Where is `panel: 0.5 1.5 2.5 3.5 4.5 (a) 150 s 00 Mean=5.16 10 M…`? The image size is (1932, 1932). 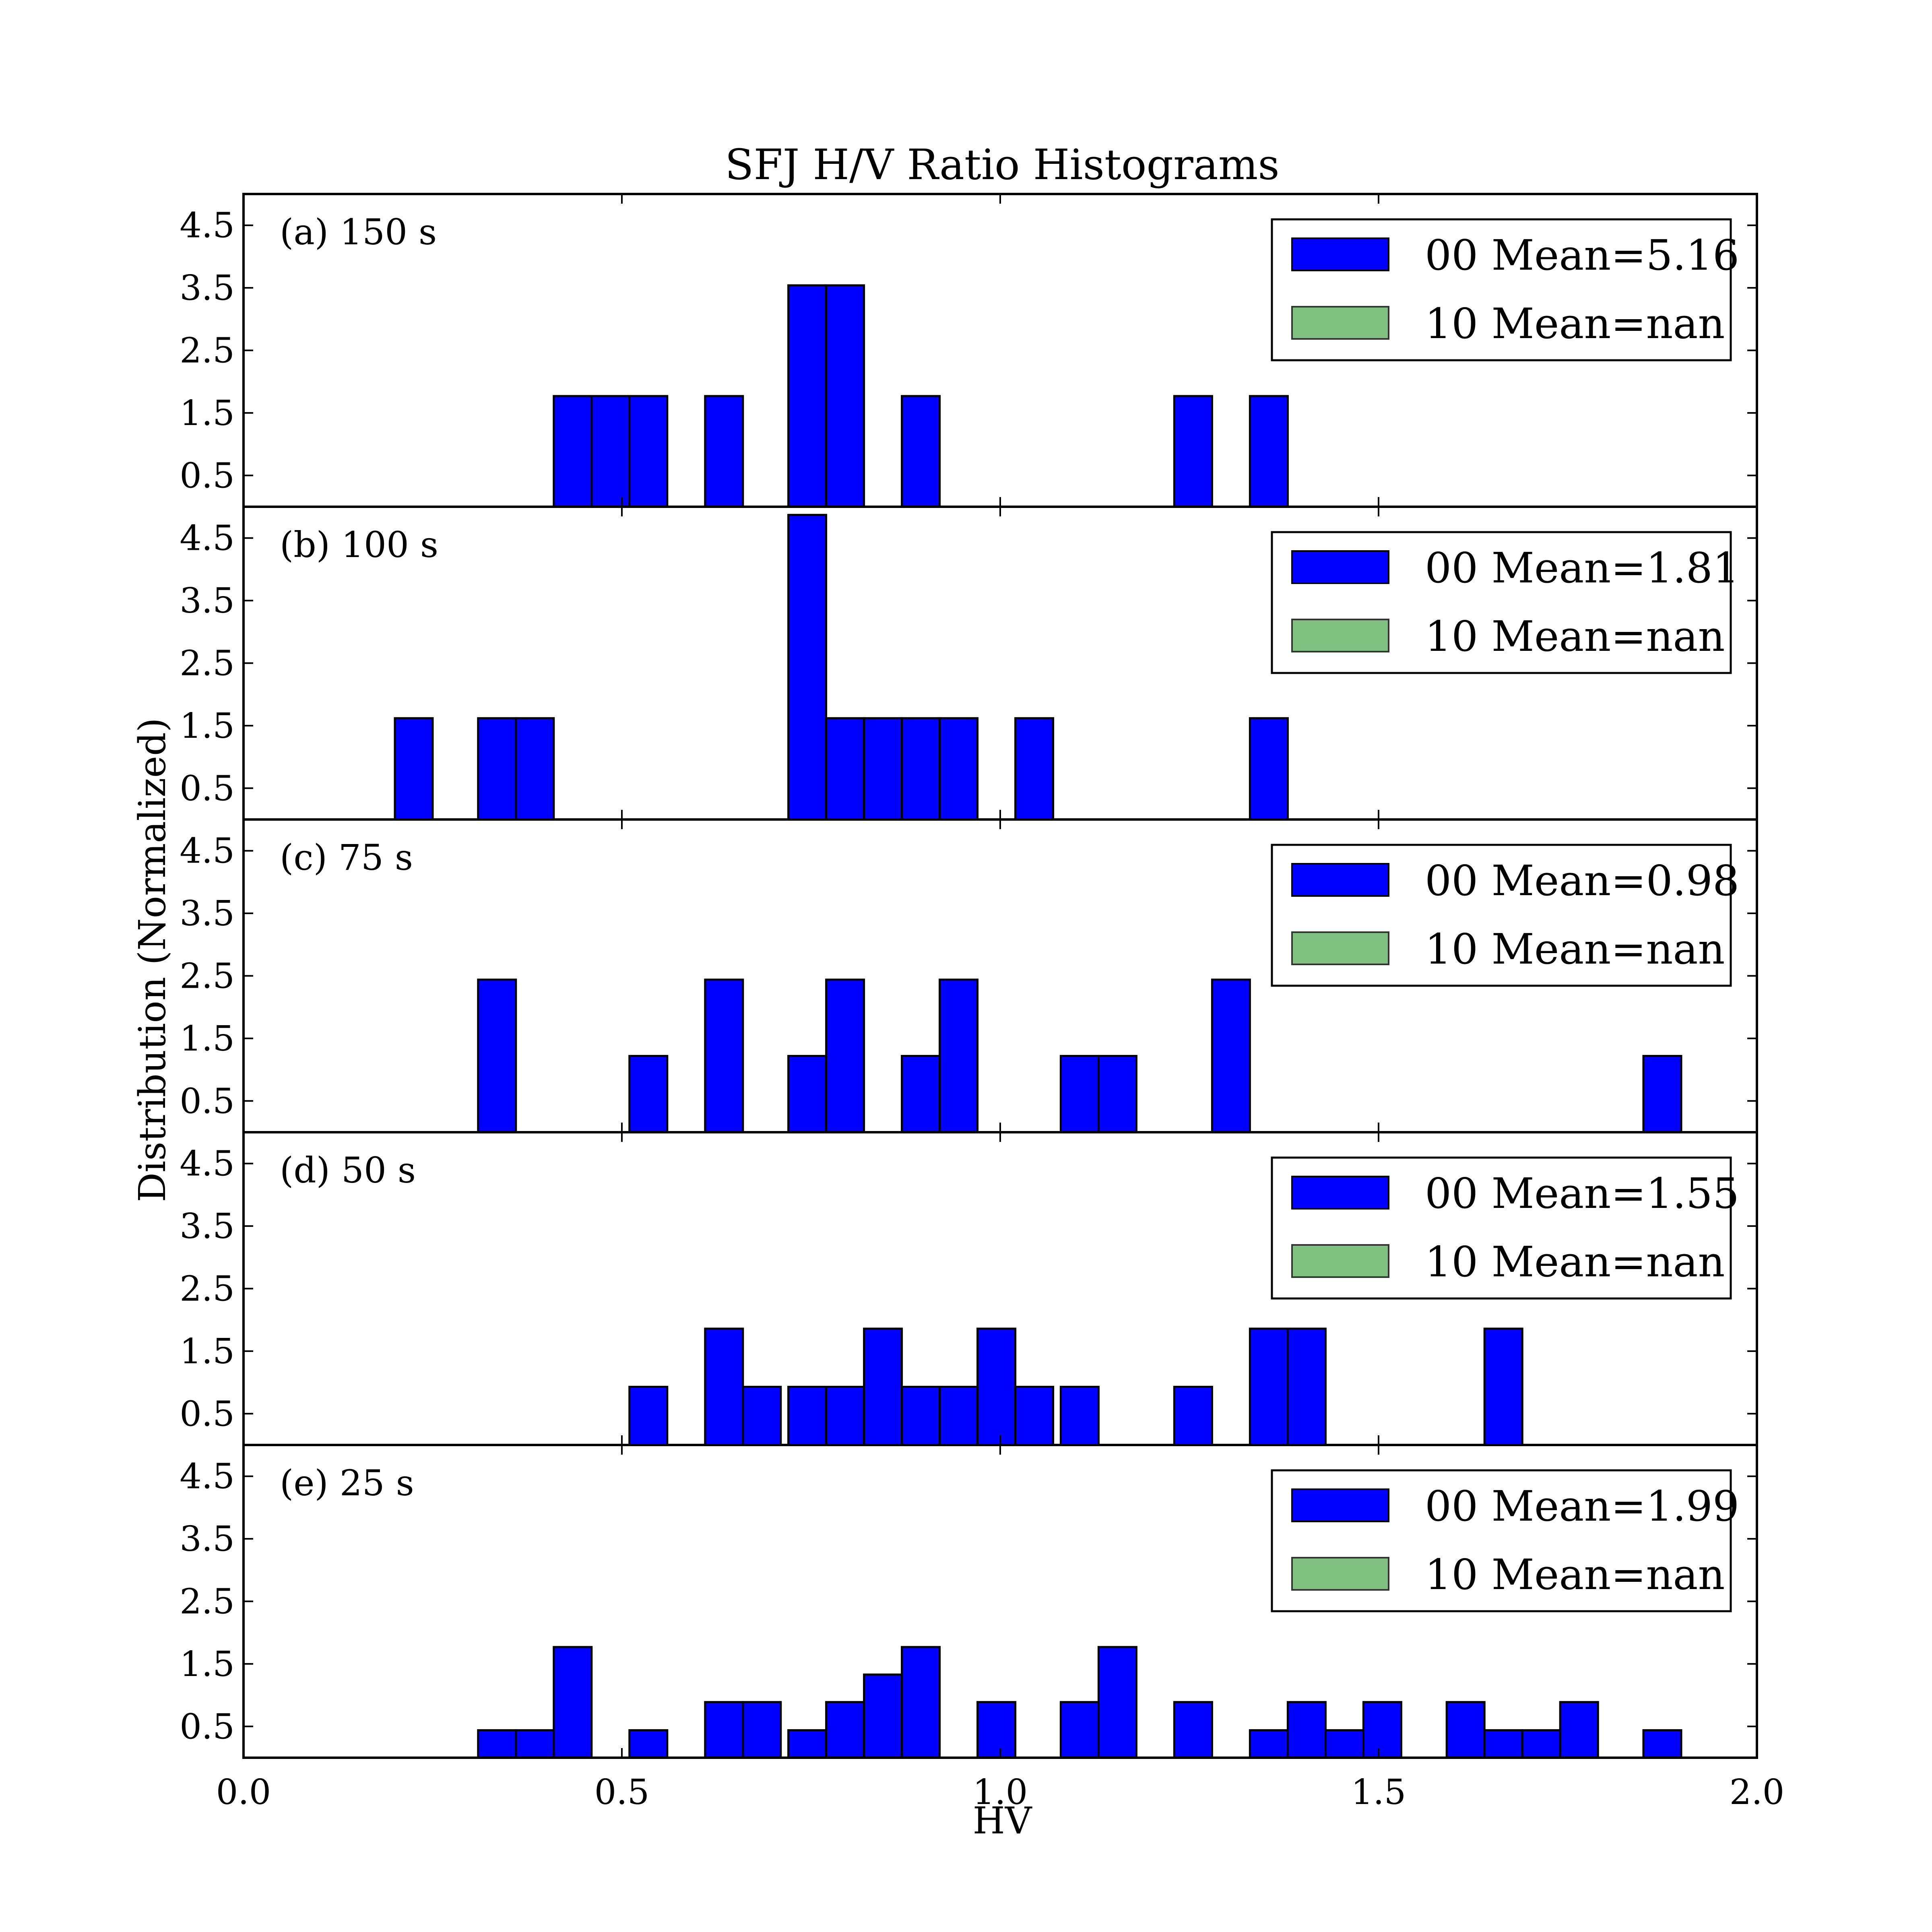 panel: 0.5 1.5 2.5 3.5 4.5 (a) 150 s 00 Mean=5.16 10 M… is located at coordinates (969, 350).